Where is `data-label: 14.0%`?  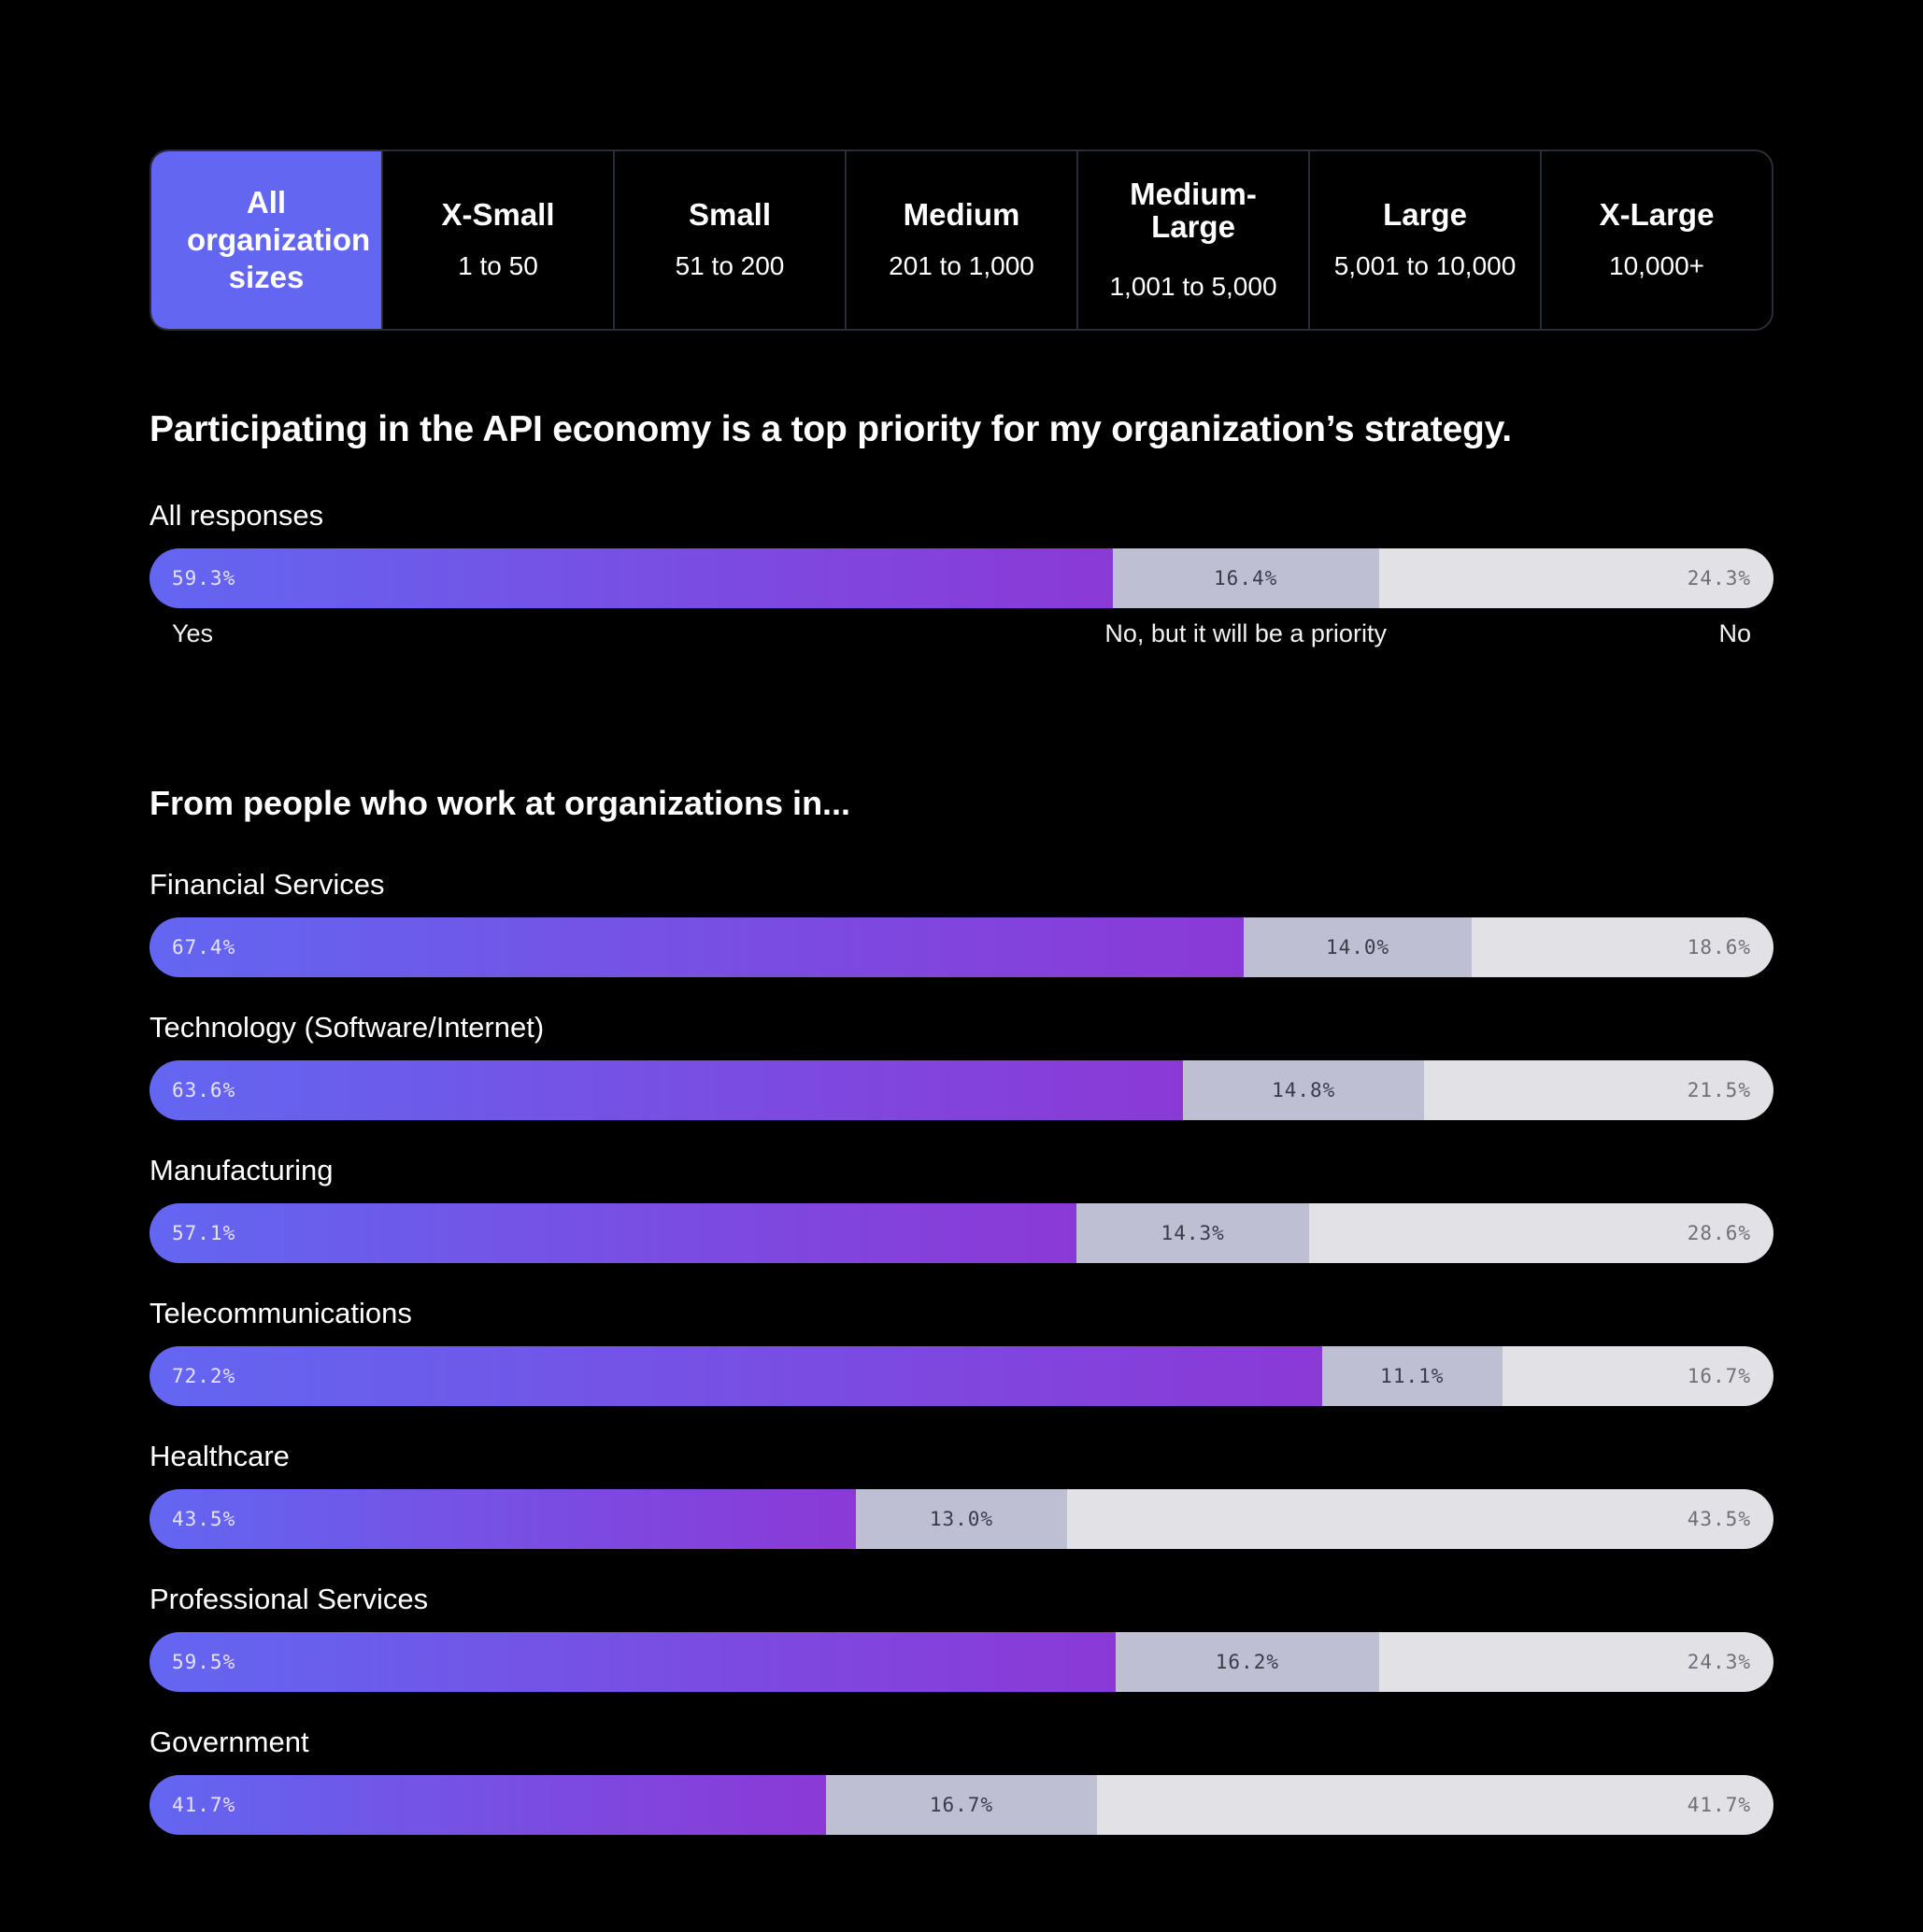 data-label: 14.0% is located at coordinates (1357, 948).